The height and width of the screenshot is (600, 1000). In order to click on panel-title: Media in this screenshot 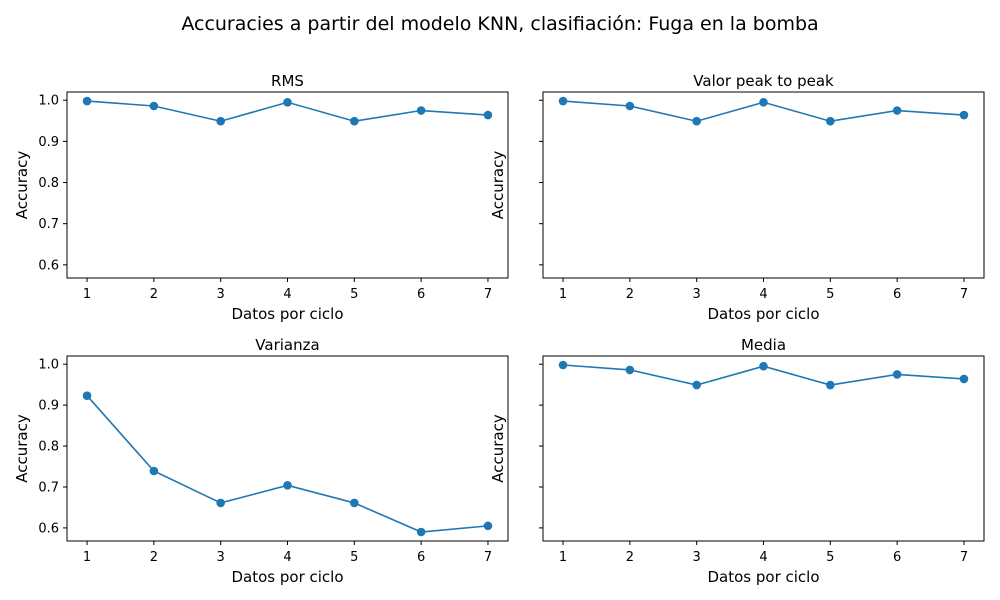, I will do `click(763, 345)`.